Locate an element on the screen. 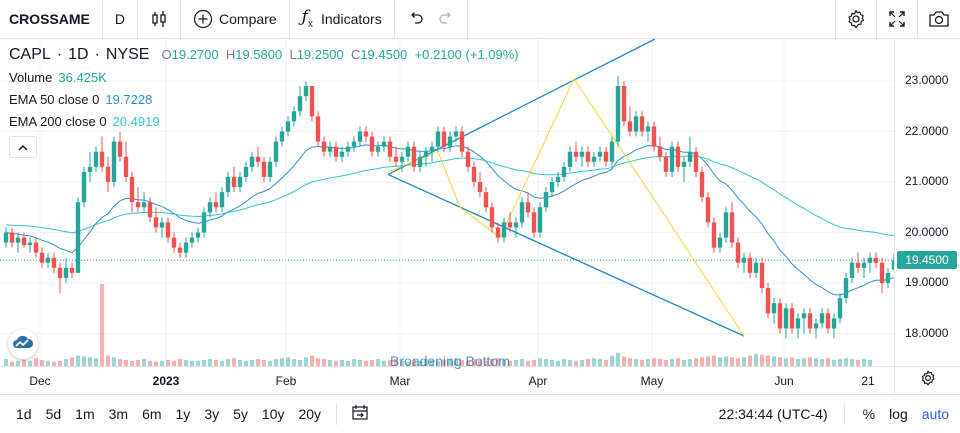 The width and height of the screenshot is (960, 433). volume-value: 36.425K is located at coordinates (82, 77).